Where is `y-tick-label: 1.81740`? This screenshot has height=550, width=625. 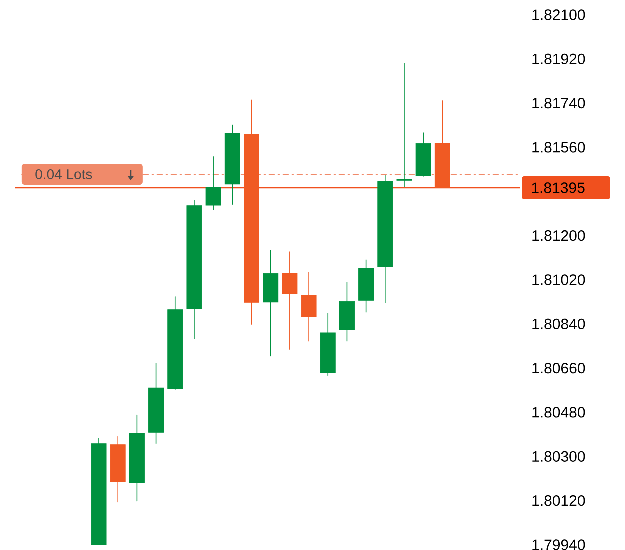
y-tick-label: 1.81740 is located at coordinates (559, 103).